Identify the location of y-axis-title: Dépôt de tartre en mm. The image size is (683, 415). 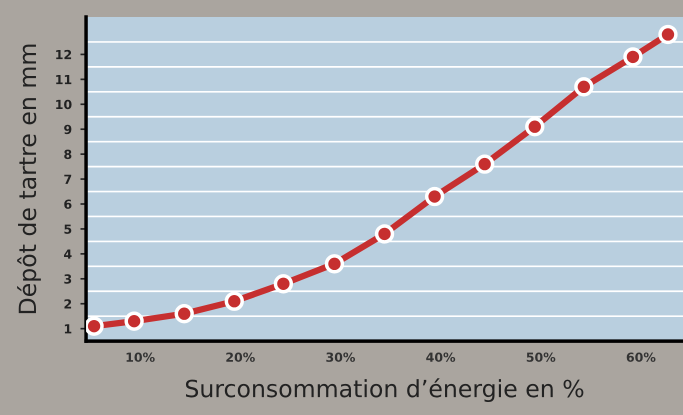
(29, 179).